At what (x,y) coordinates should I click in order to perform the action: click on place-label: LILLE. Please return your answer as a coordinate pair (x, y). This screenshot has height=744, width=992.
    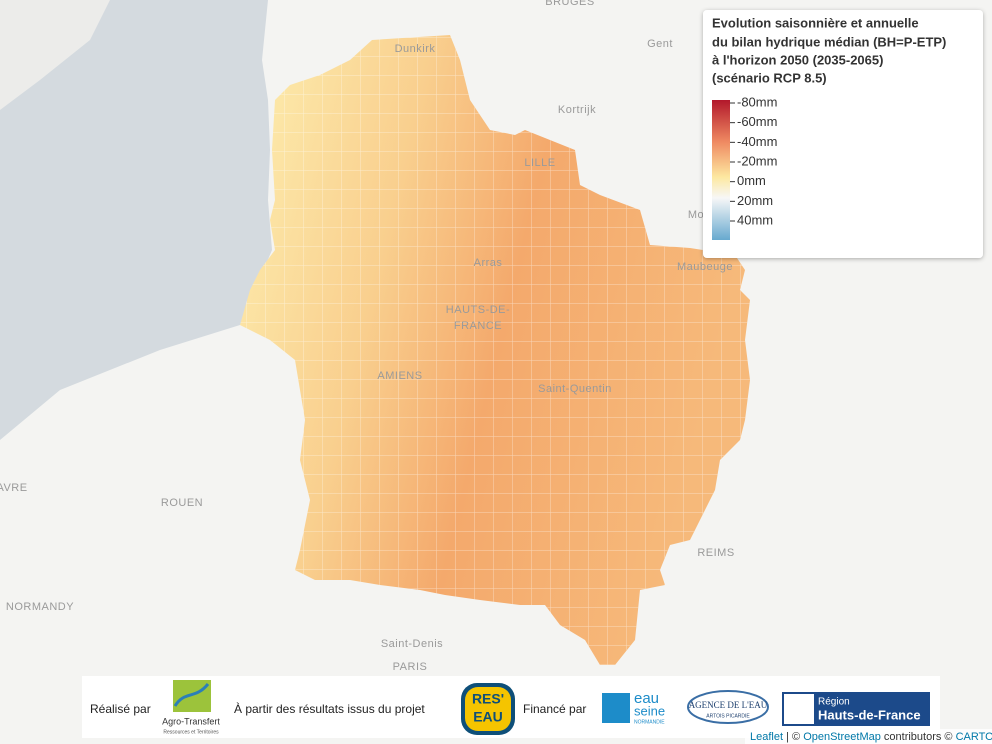
    Looking at the image, I should click on (539, 163).